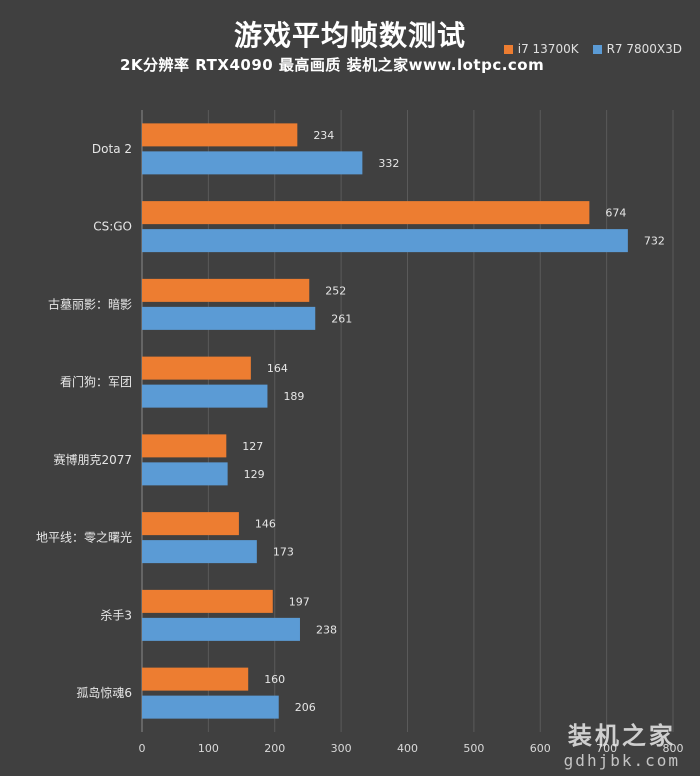 This screenshot has height=776, width=700. Describe the element at coordinates (283, 552) in the screenshot. I see `data-label: 173` at that location.